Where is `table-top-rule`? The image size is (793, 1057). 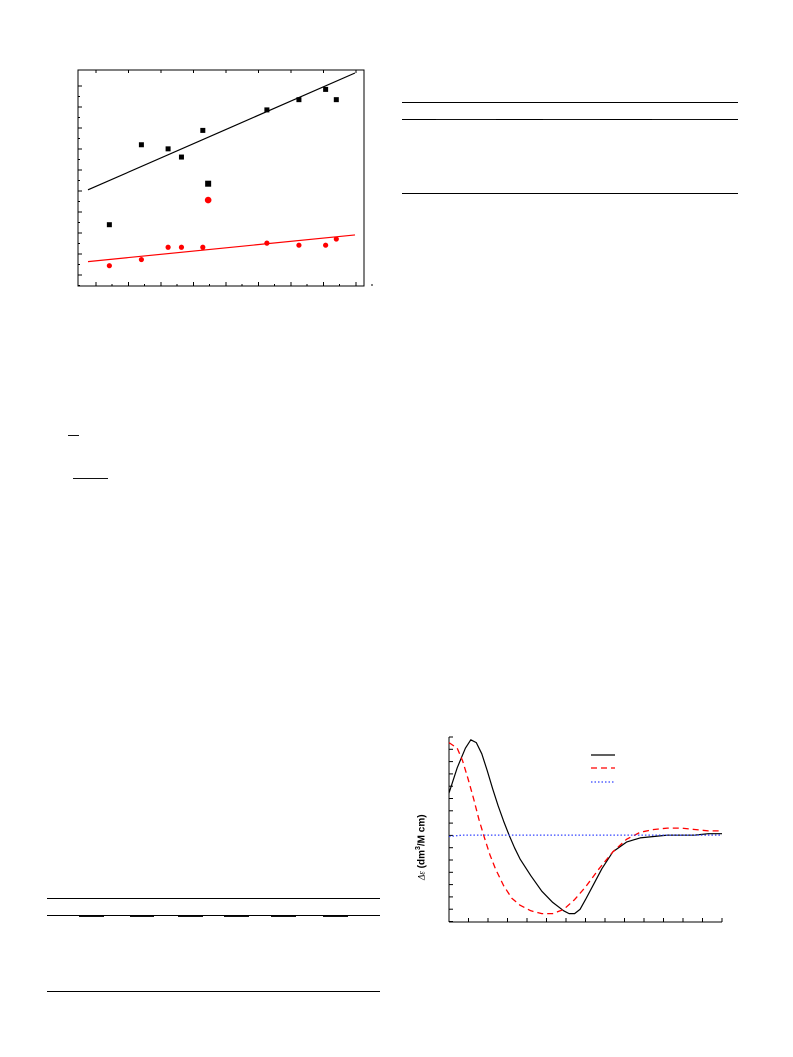 table-top-rule is located at coordinates (570, 102).